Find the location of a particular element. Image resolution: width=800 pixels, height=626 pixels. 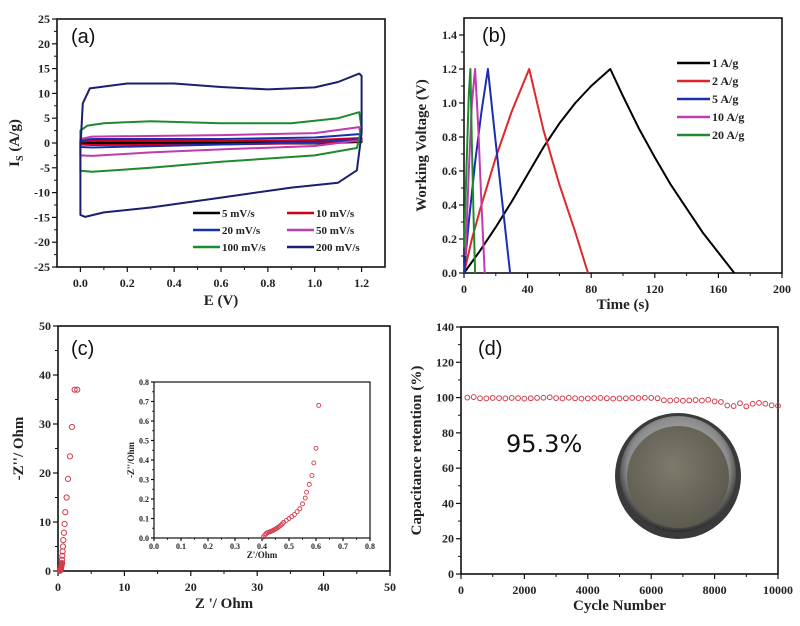

x-tick-label: 0.8 is located at coordinates (267, 283).